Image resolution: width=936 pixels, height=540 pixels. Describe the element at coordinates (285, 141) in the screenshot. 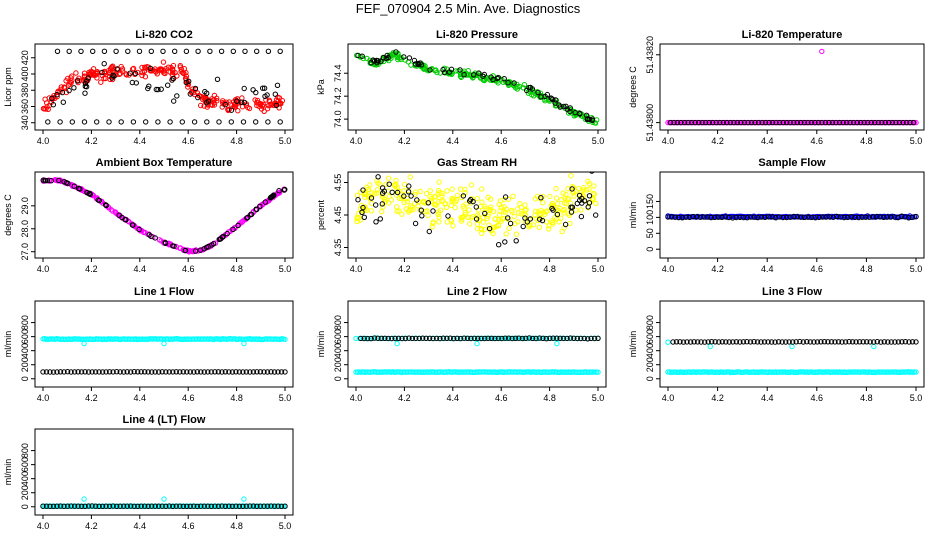

I see `x-tick-label: 5.0` at that location.